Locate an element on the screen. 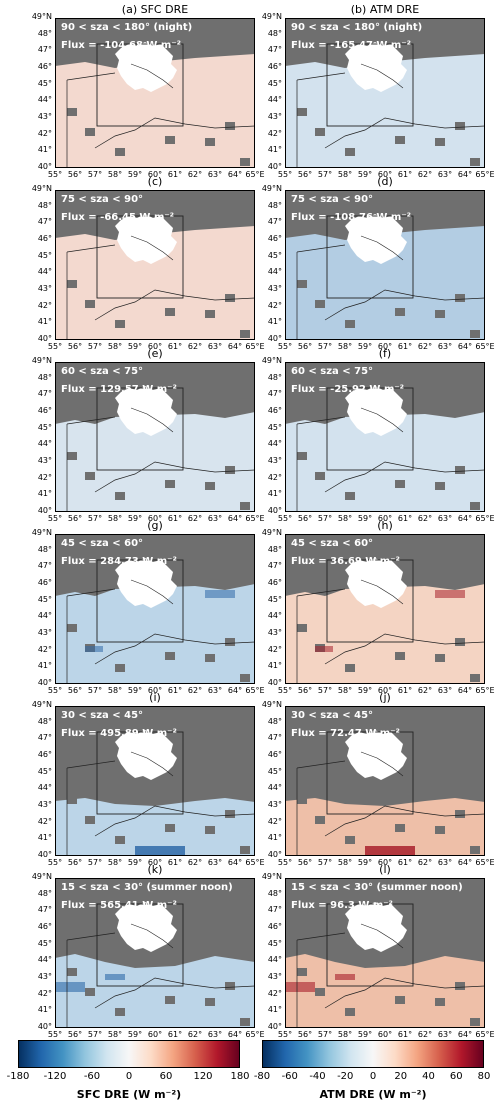 The width and height of the screenshot is (500, 1113). panel-letter: (l) is located at coordinates (385, 869).